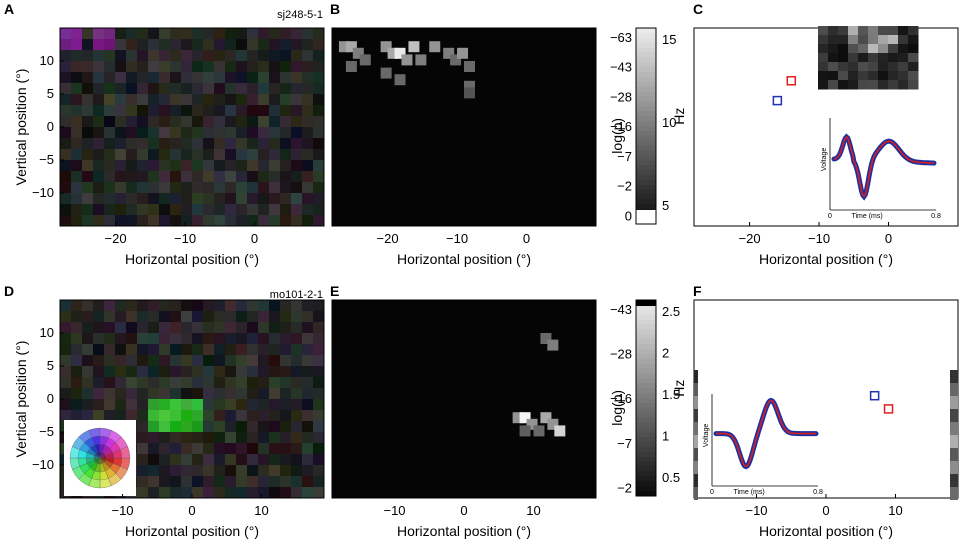  What do you see at coordinates (464, 399) in the screenshot?
I see `heatmap-background` at bounding box center [464, 399].